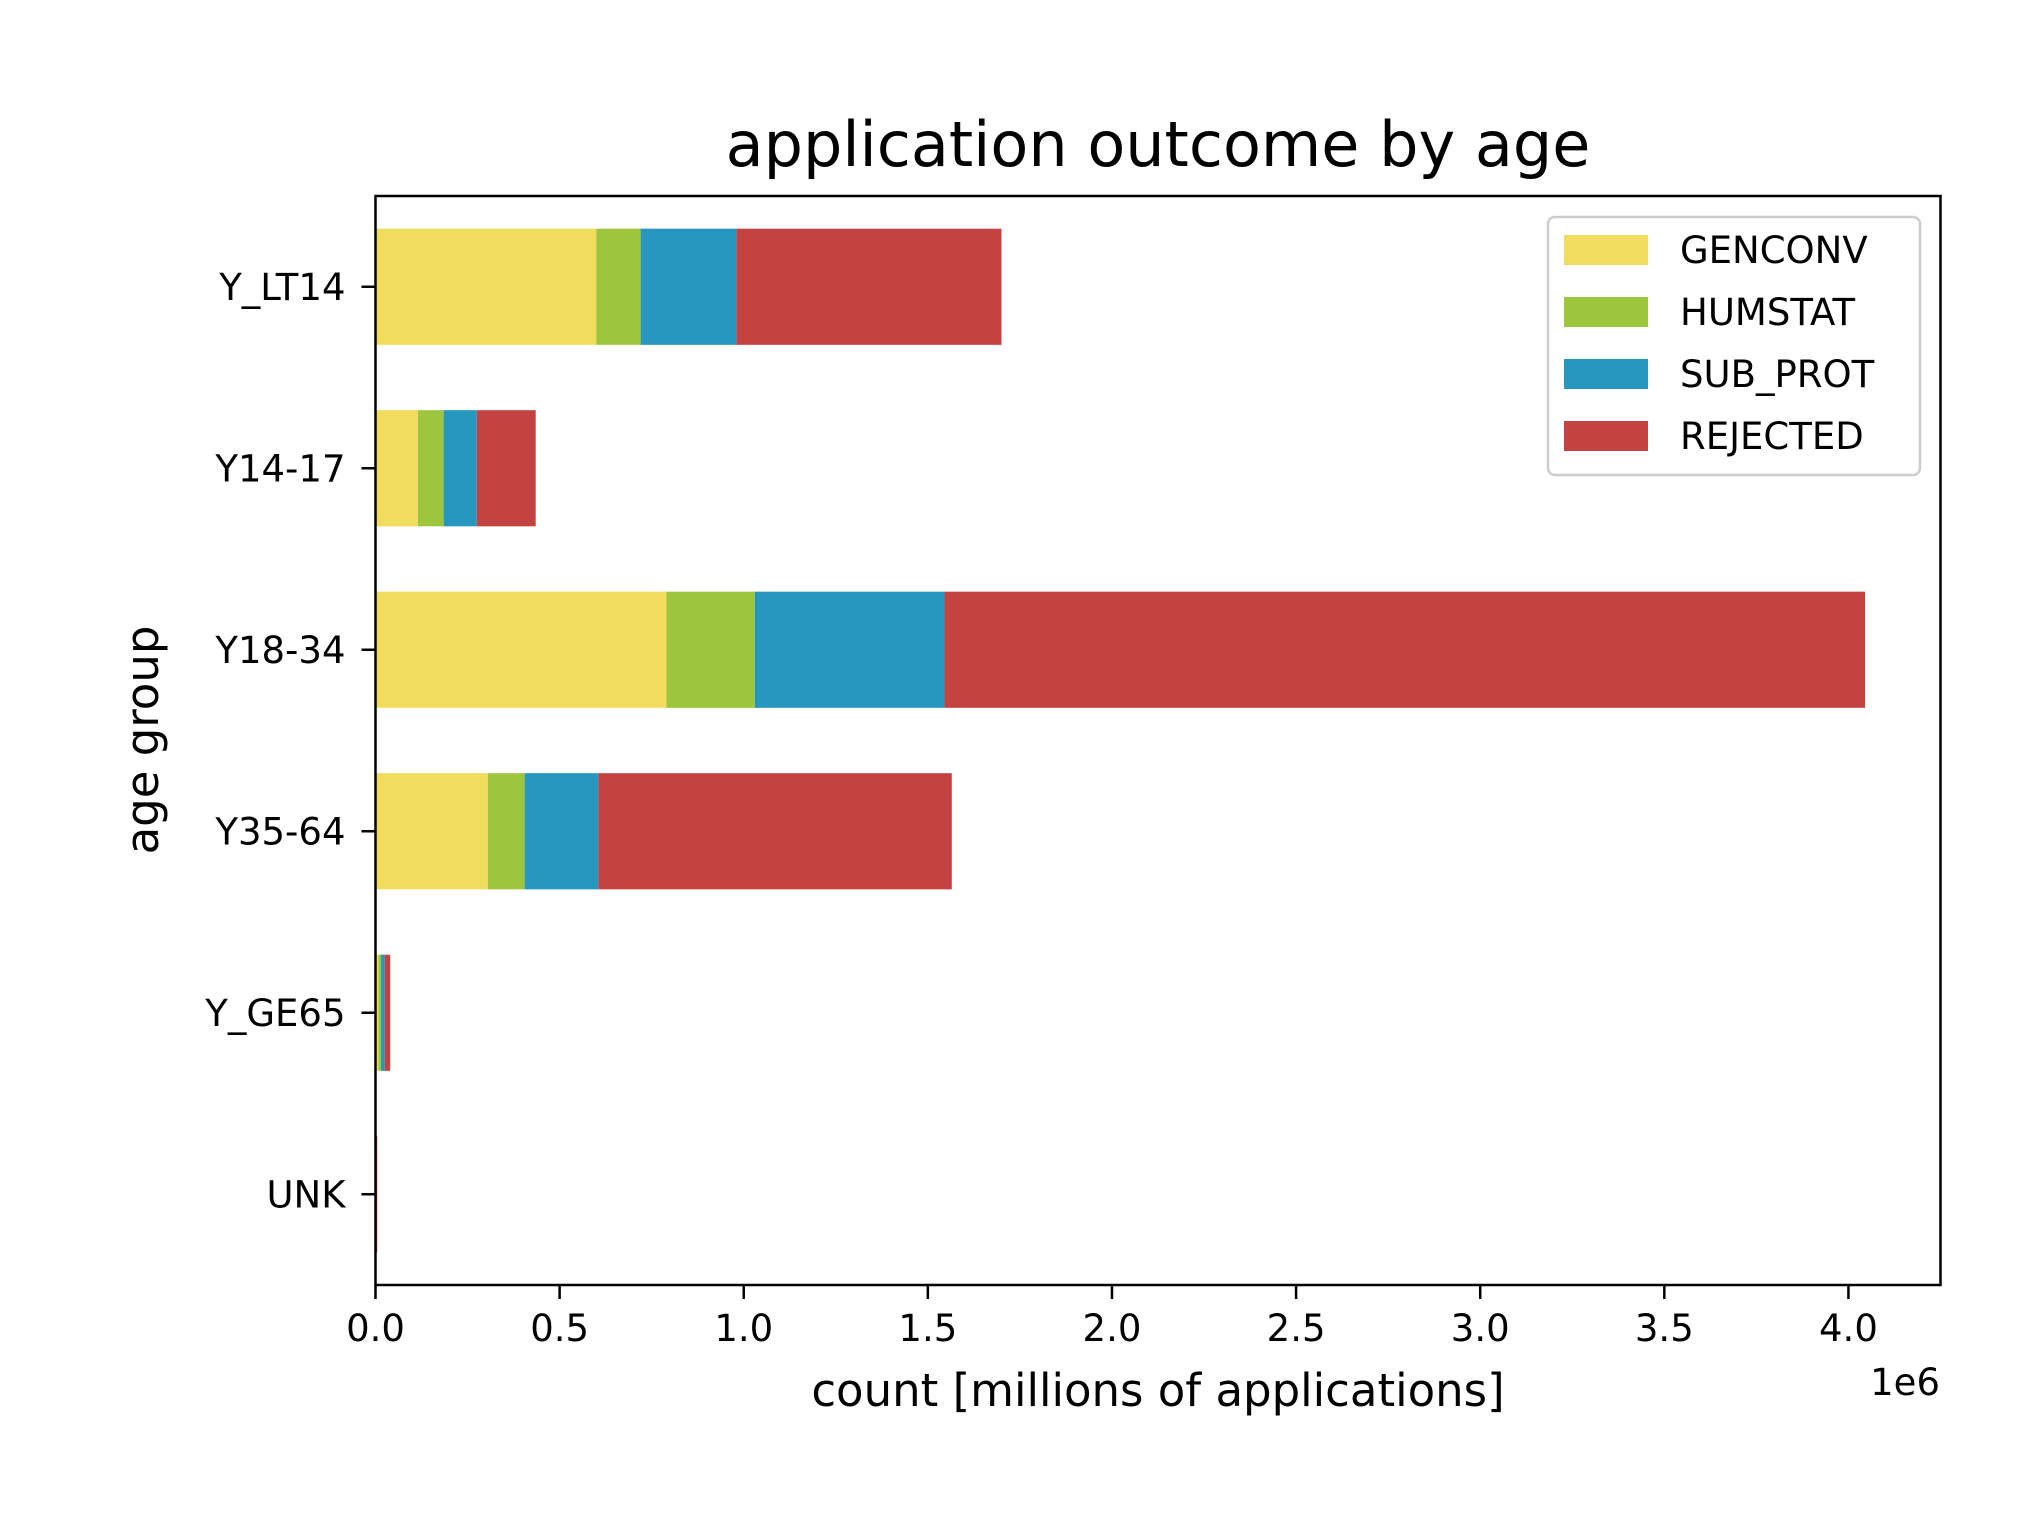  What do you see at coordinates (849, 649) in the screenshot?
I see `bar-y18-34-sub-prot` at bounding box center [849, 649].